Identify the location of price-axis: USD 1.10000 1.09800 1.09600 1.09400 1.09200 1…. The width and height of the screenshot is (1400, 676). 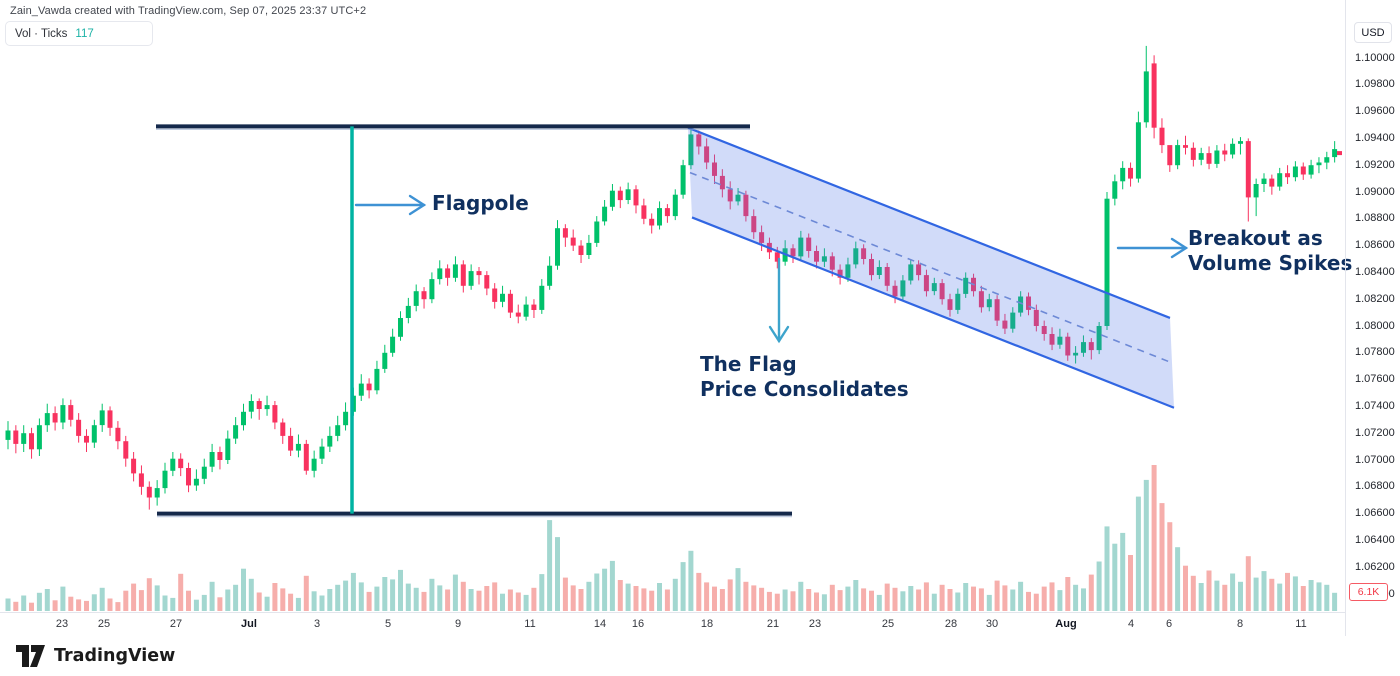
(1372, 318).